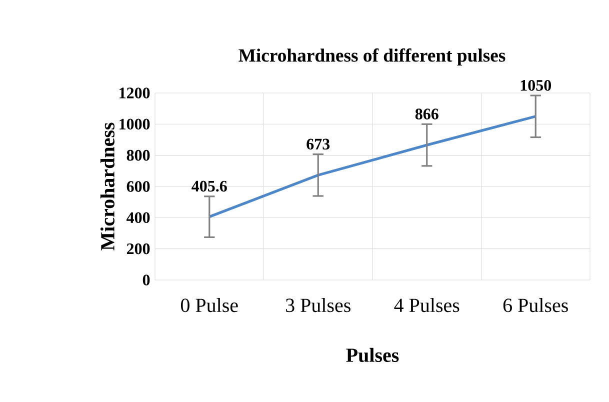 Image resolution: width=609 pixels, height=402 pixels. I want to click on y-axis-title: Microhardness, so click(107, 186).